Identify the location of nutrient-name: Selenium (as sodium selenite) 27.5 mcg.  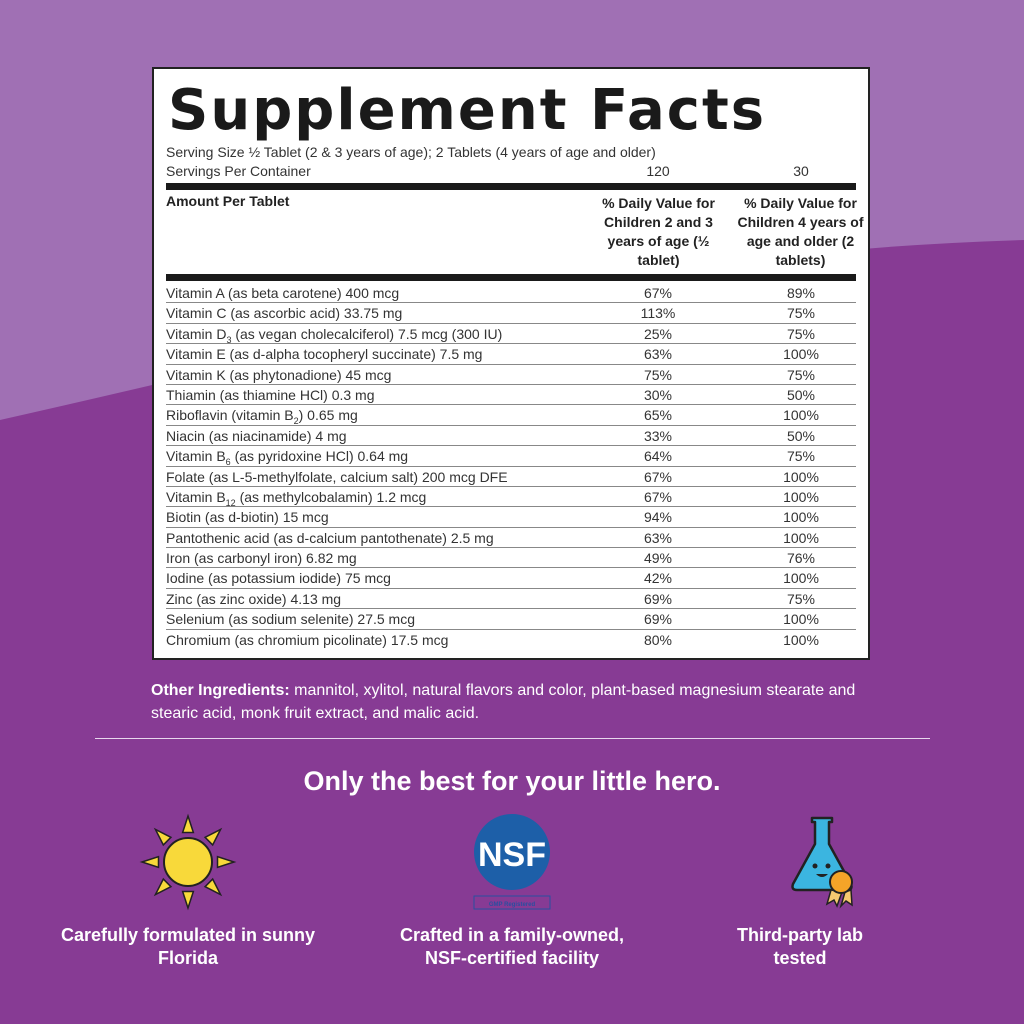
(291, 619).